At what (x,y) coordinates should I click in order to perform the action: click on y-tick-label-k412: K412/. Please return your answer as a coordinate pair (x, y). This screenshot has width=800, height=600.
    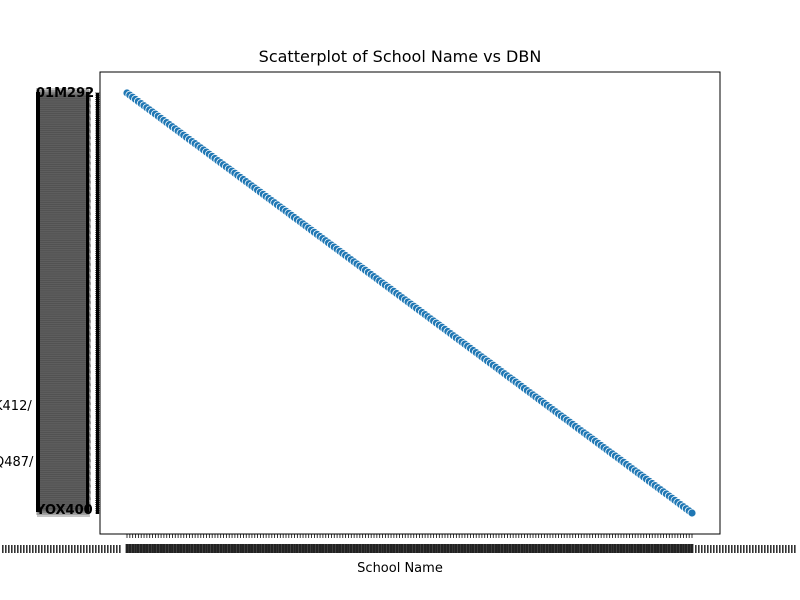
    Looking at the image, I should click on (16, 406).